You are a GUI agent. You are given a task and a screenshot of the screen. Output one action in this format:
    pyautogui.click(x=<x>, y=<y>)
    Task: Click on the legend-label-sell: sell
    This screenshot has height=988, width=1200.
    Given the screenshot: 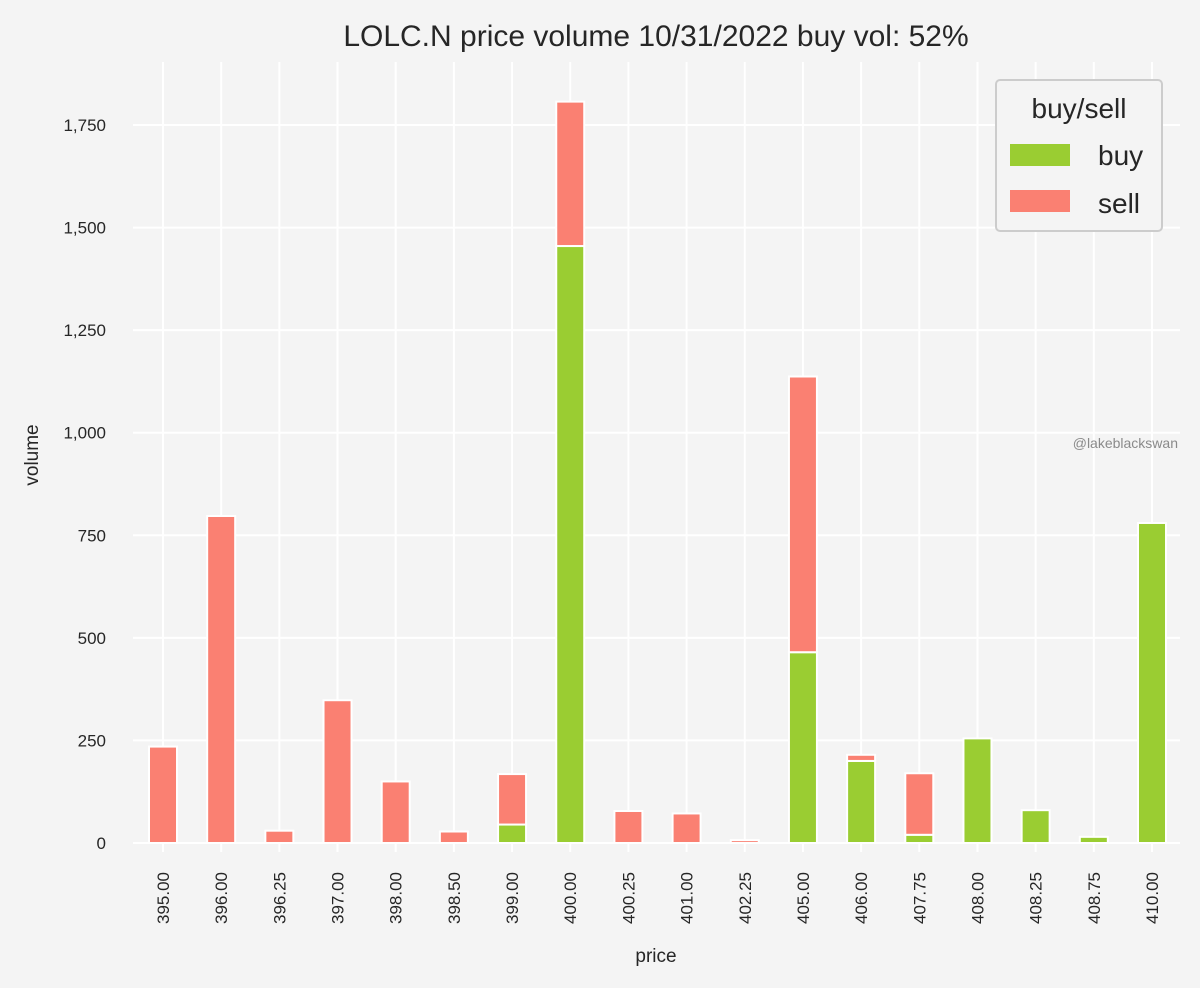 What is the action you would take?
    pyautogui.click(x=1119, y=203)
    